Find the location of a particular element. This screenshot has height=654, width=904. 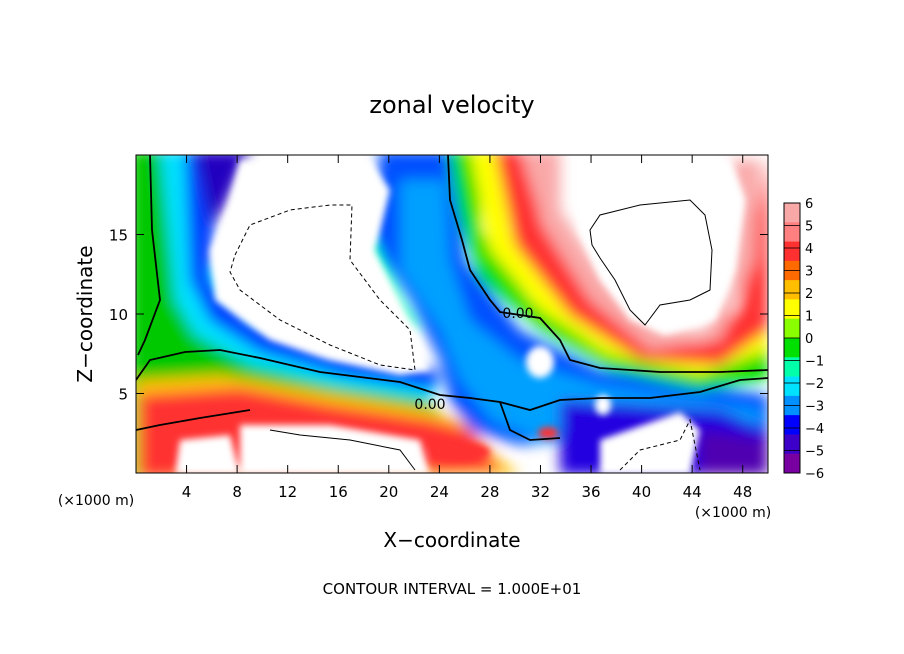

y-axis-label: Z−coordinate is located at coordinates (85, 313).